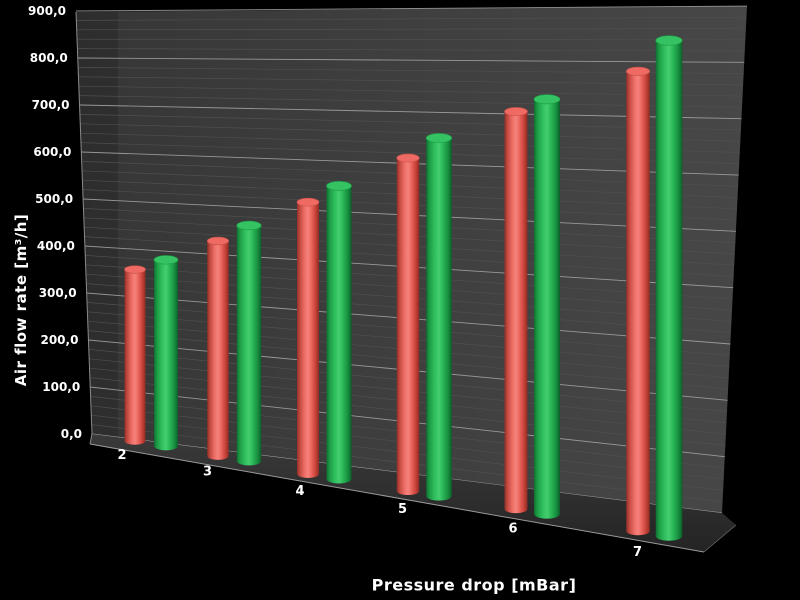  Describe the element at coordinates (21, 300) in the screenshot. I see `y-axis-title: Air flow rate [m³/h]` at that location.